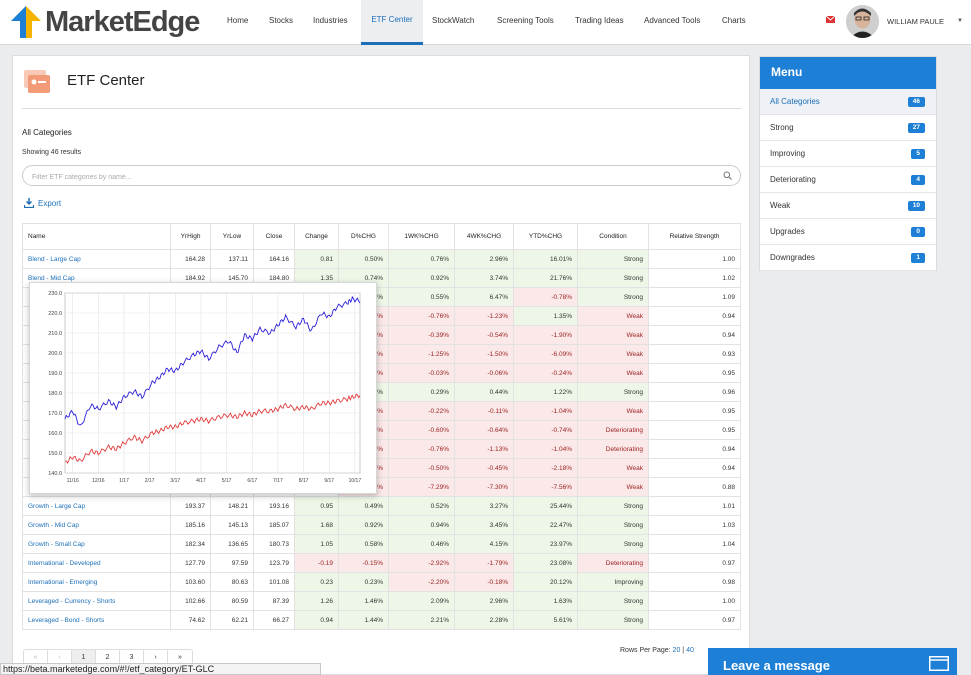  I want to click on table-cell: 1.22%, so click(545, 392).